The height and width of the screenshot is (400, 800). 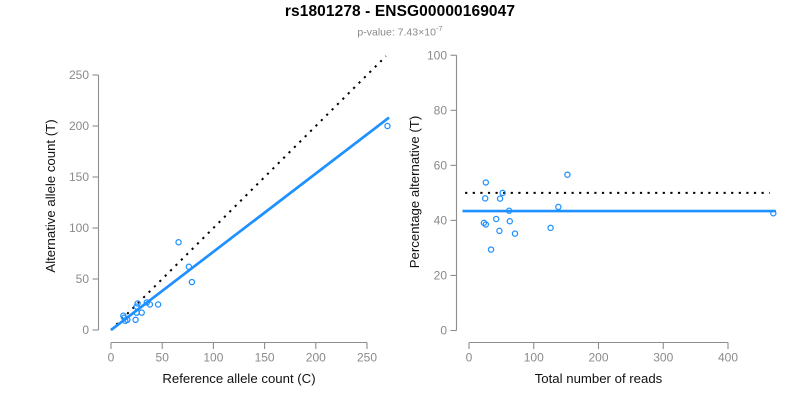 What do you see at coordinates (441, 221) in the screenshot?
I see `y-tick-label: 40` at bounding box center [441, 221].